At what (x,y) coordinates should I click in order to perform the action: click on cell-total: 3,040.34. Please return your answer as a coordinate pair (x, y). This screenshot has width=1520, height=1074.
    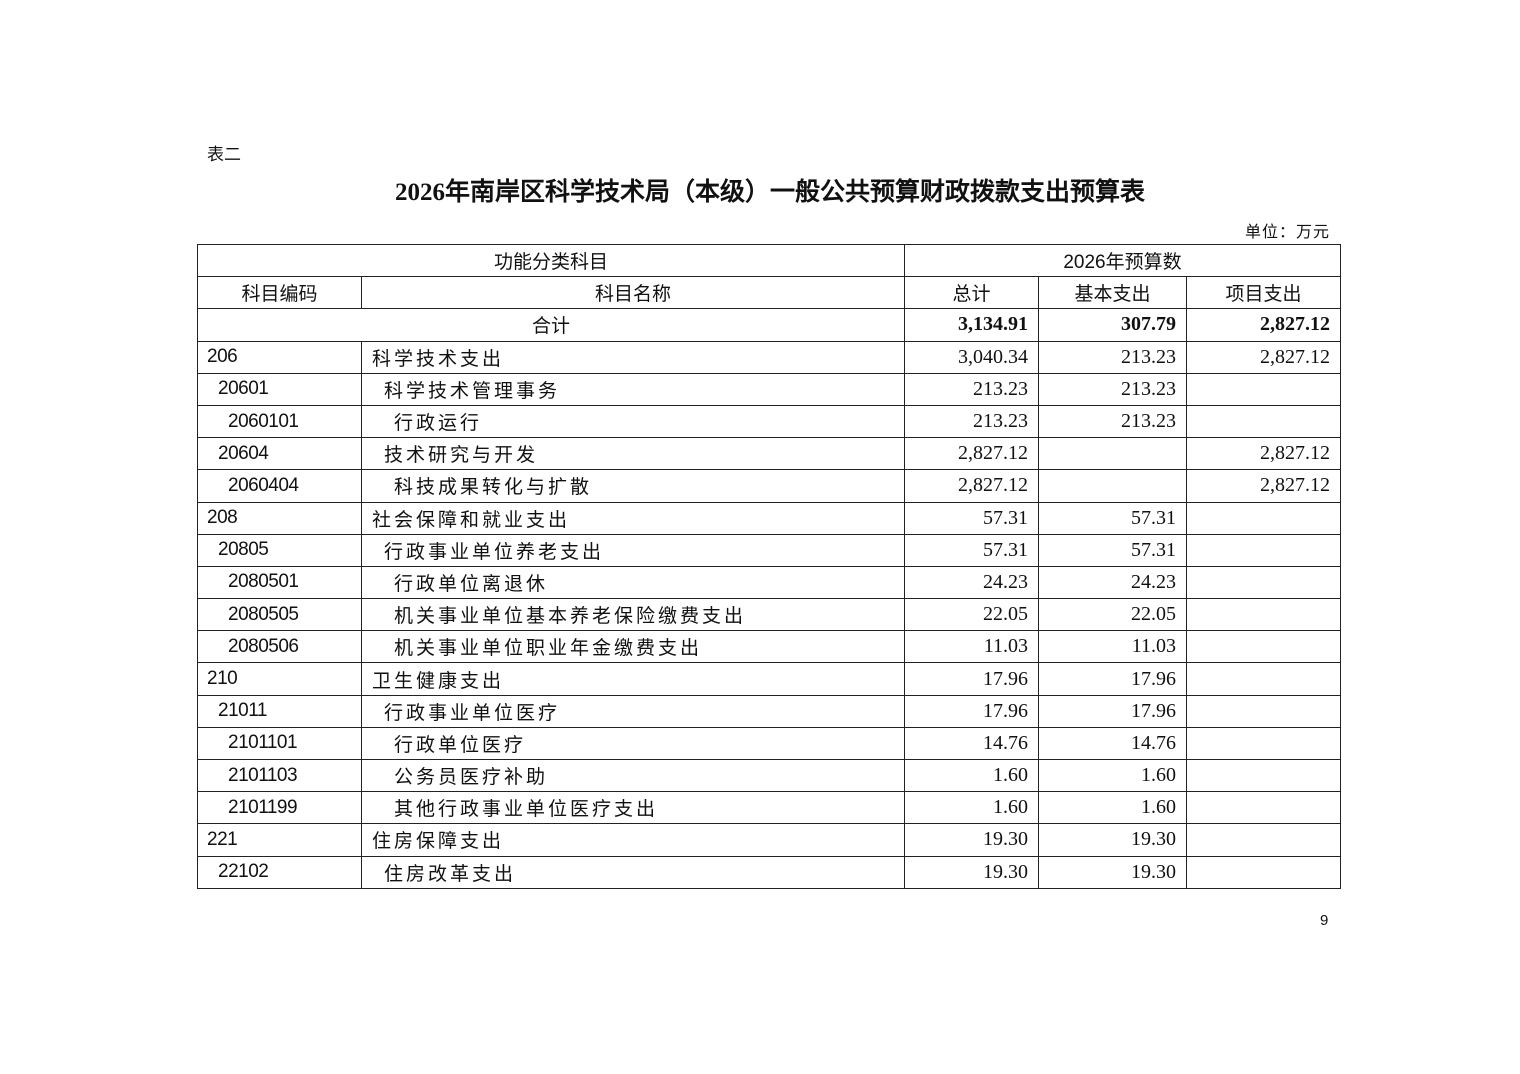
    Looking at the image, I should click on (971, 357).